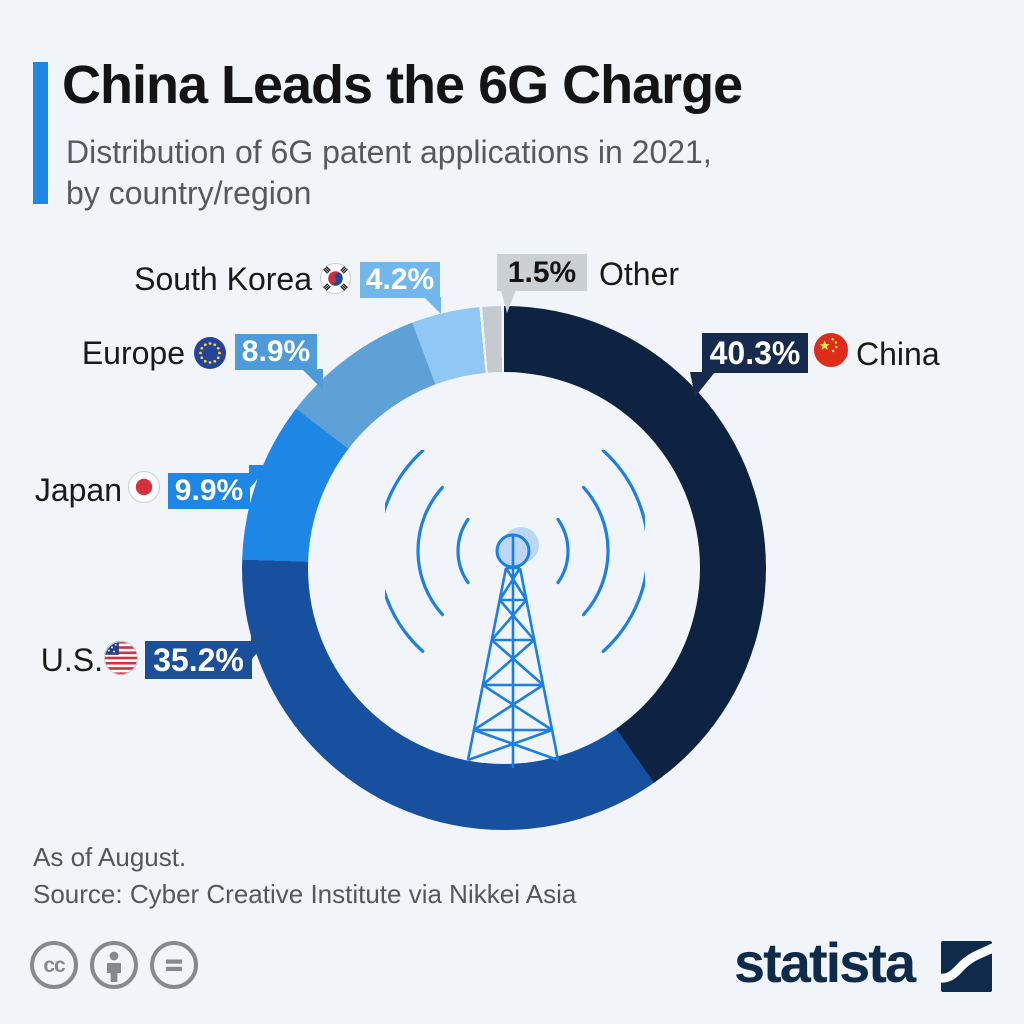 The image size is (1024, 1024). Describe the element at coordinates (831, 350) in the screenshot. I see `flag-china-icon` at that location.